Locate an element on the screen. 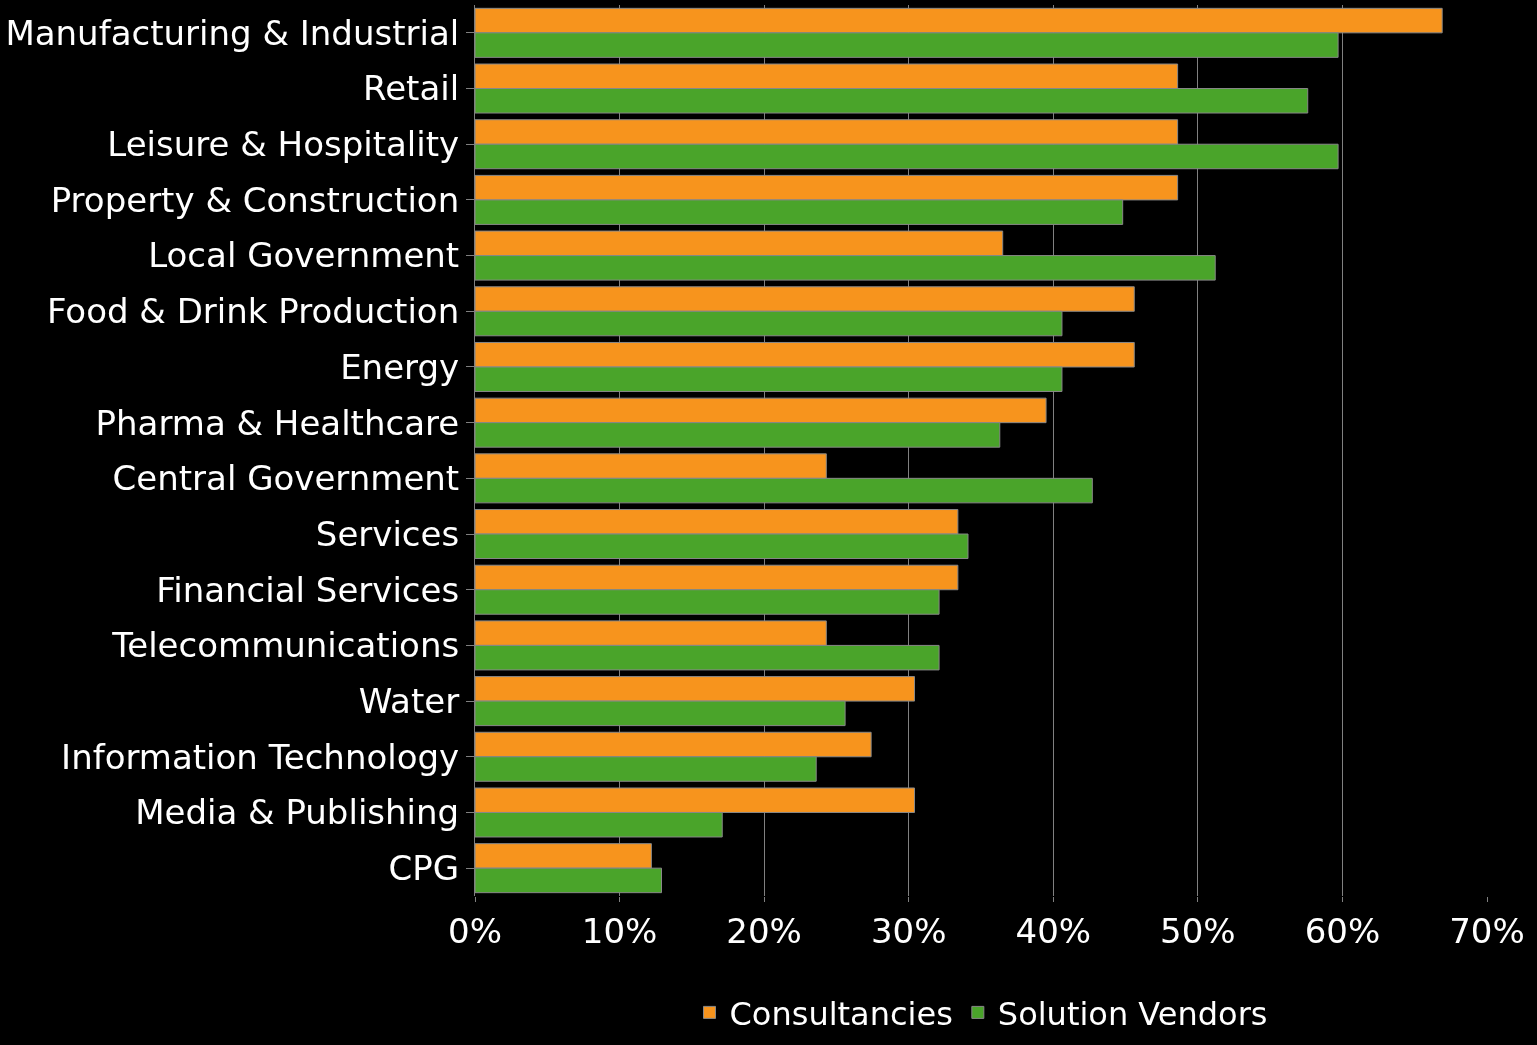 This screenshot has height=1045, width=1537. x-tick-label: 10% is located at coordinates (619, 930).